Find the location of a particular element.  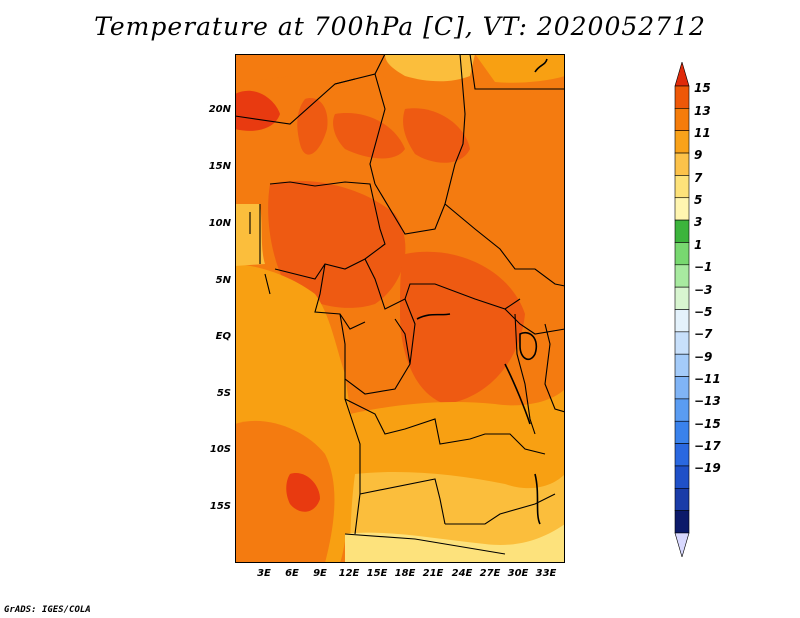

colorbar-top-triangle is located at coordinates (682, 74).